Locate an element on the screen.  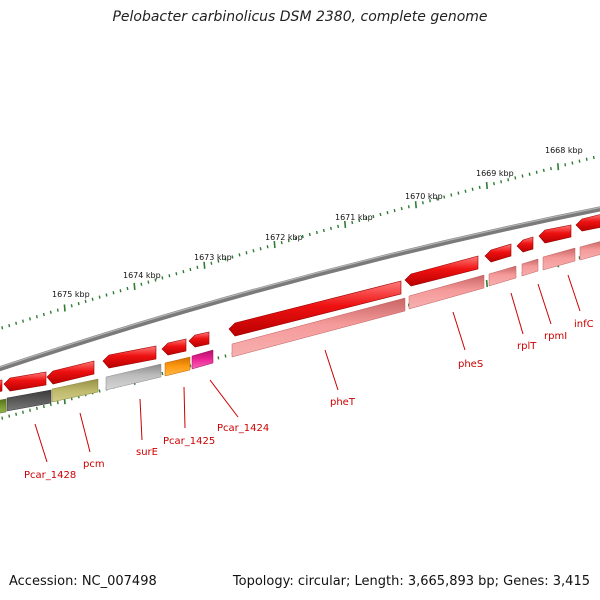
scale-label-1669: 1669 kbp is located at coordinates (495, 173).